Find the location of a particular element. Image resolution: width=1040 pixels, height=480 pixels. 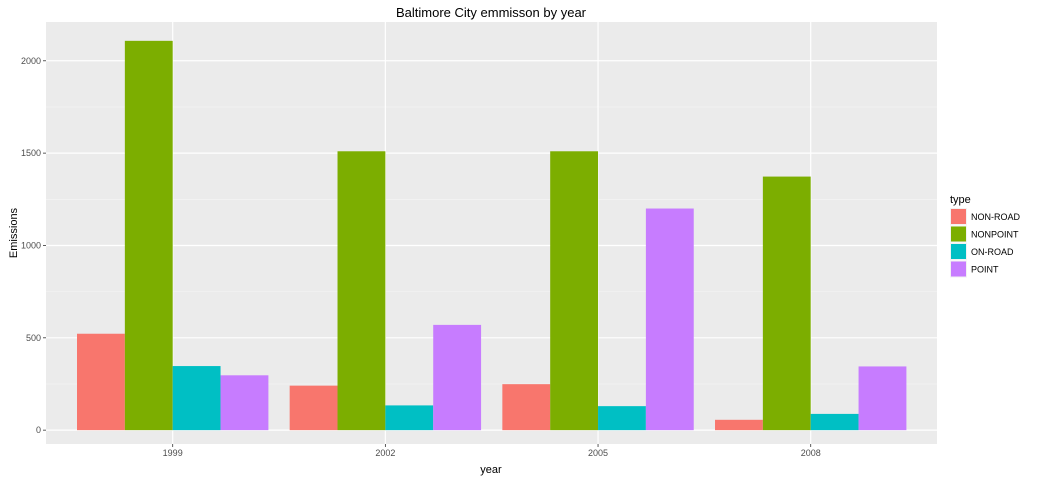

legend: type NON-ROAD NONPOINT ON-ROAD POINT is located at coordinates (985, 236).